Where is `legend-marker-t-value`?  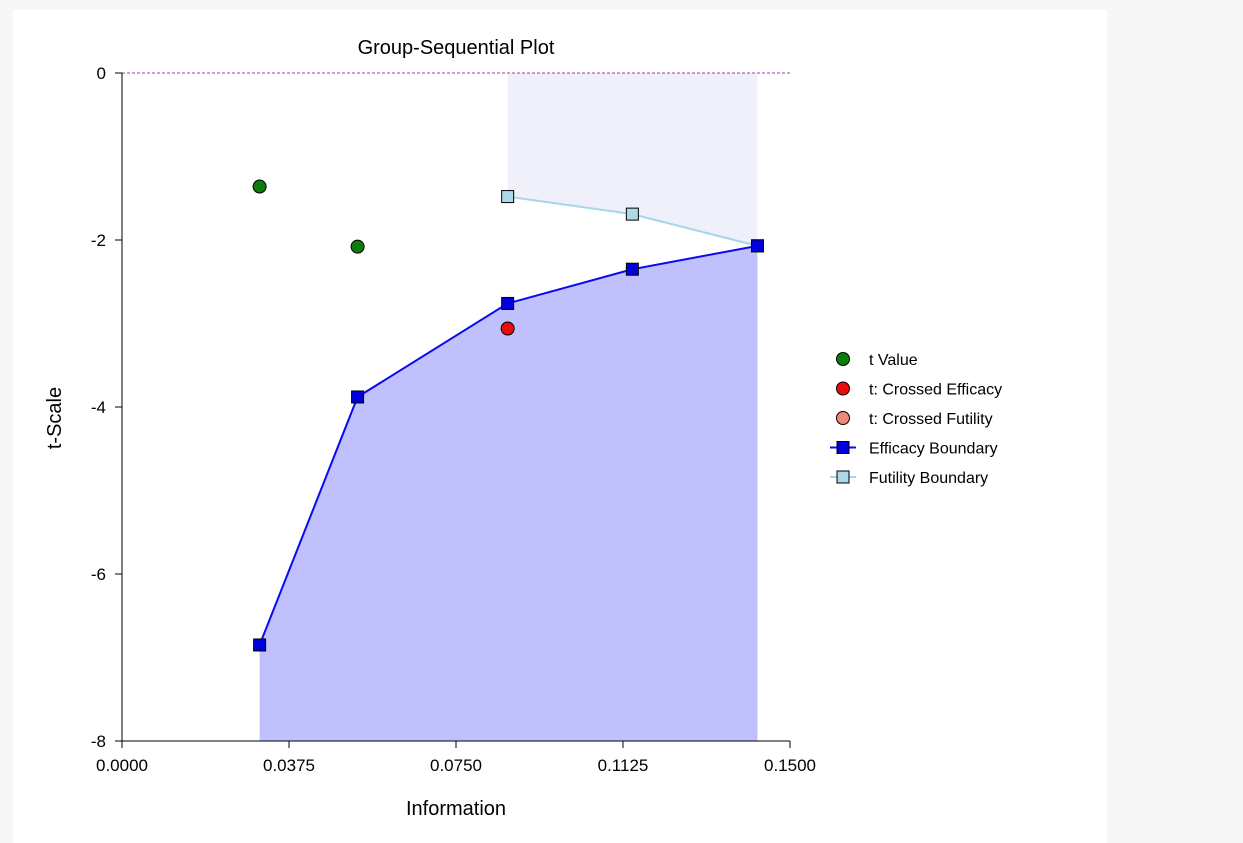 legend-marker-t-value is located at coordinates (843, 359).